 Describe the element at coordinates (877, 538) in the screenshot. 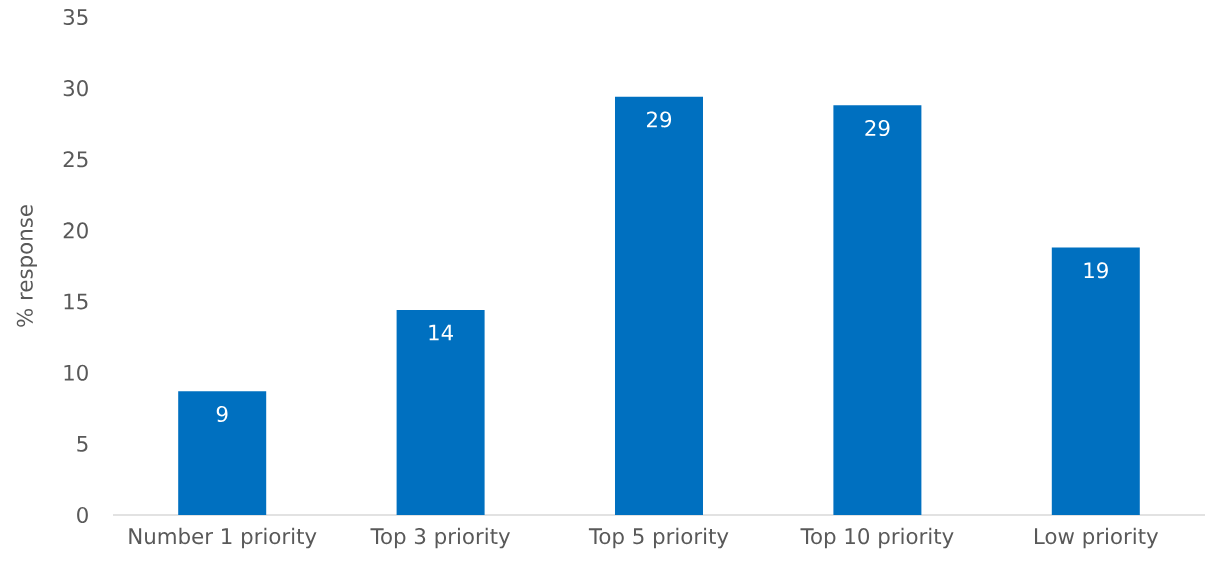

I see `x-tick-label: Top 10 priority` at that location.